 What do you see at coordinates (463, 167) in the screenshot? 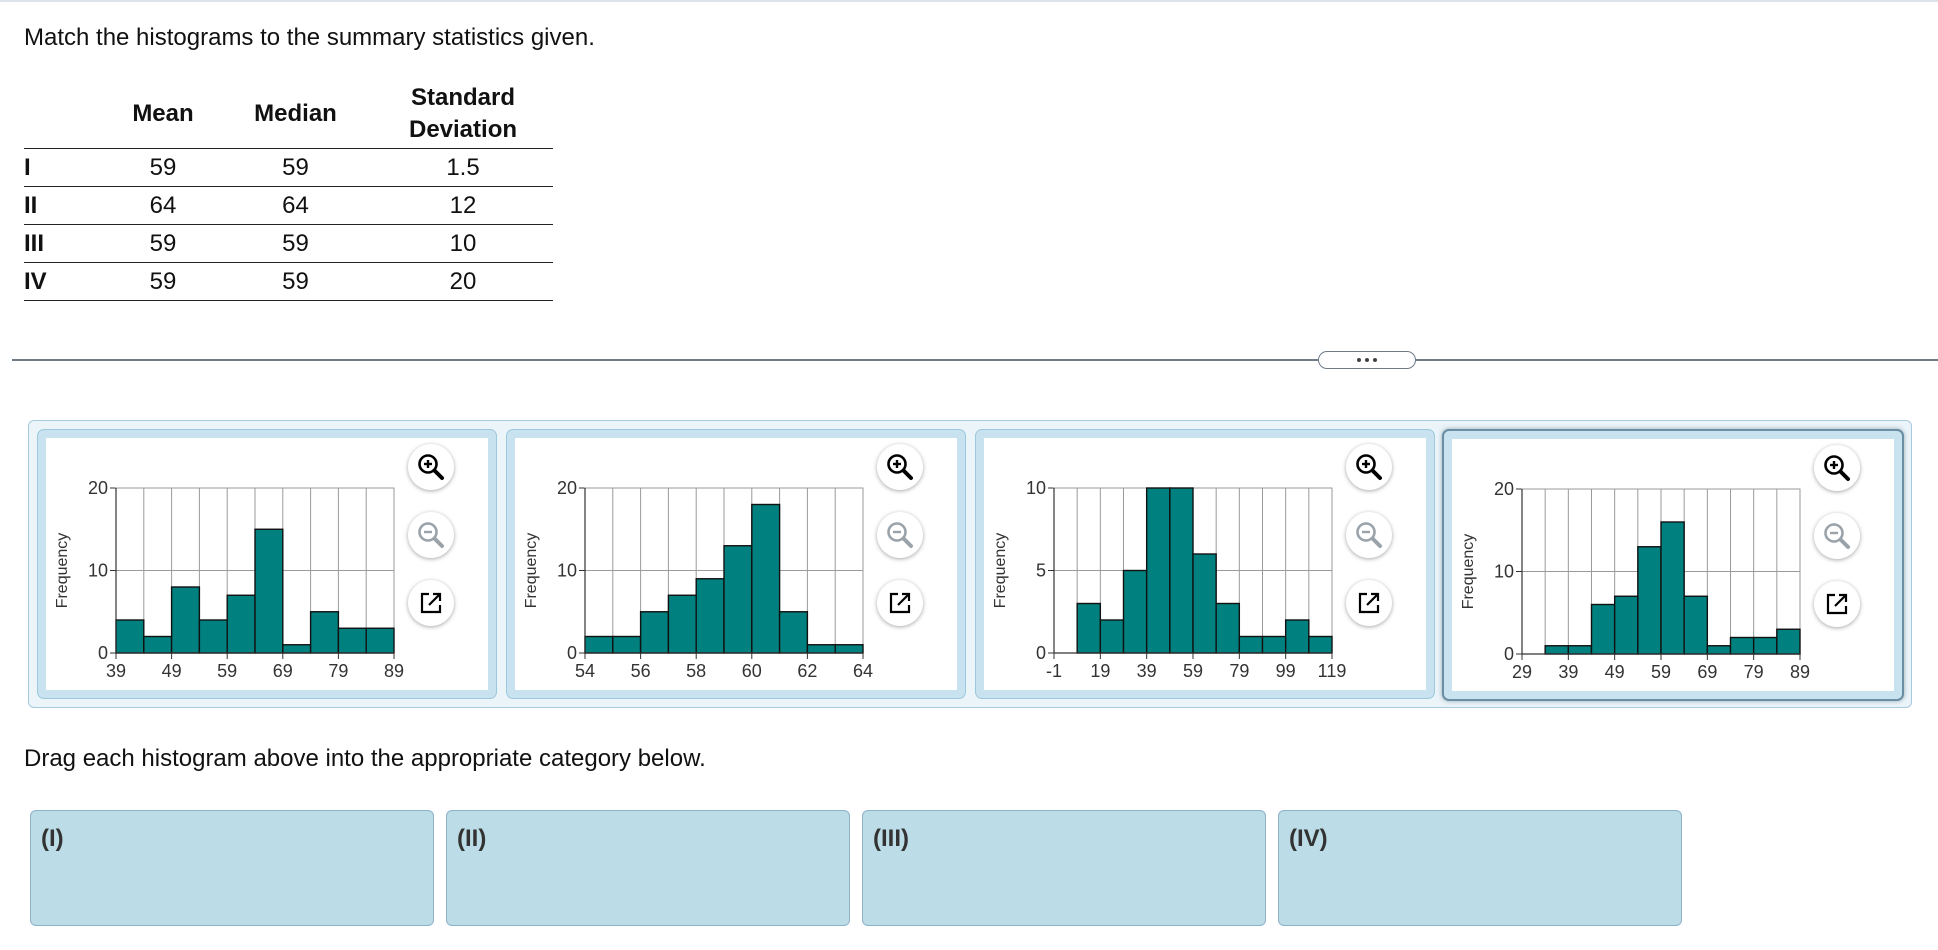
I see `cell-sd: 1.5` at bounding box center [463, 167].